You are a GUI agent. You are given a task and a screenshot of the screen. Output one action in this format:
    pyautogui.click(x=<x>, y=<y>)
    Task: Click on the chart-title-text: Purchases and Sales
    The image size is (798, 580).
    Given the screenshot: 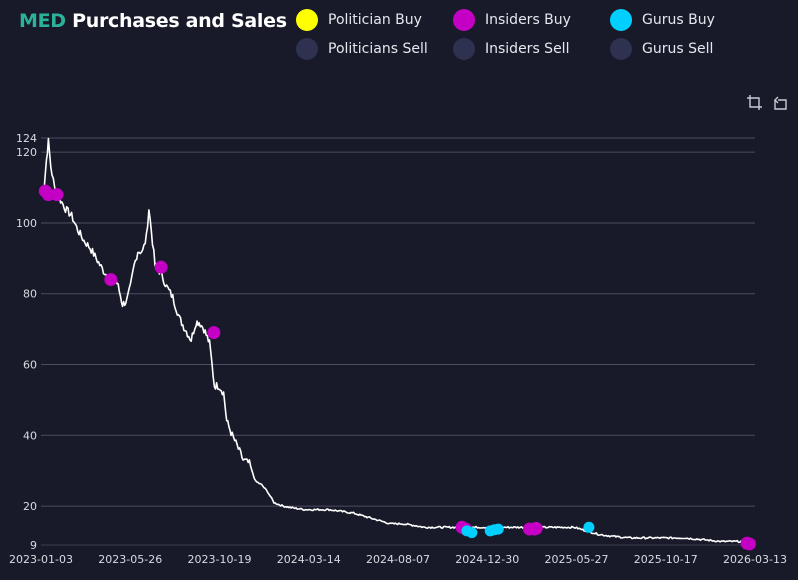 What is the action you would take?
    pyautogui.click(x=179, y=21)
    